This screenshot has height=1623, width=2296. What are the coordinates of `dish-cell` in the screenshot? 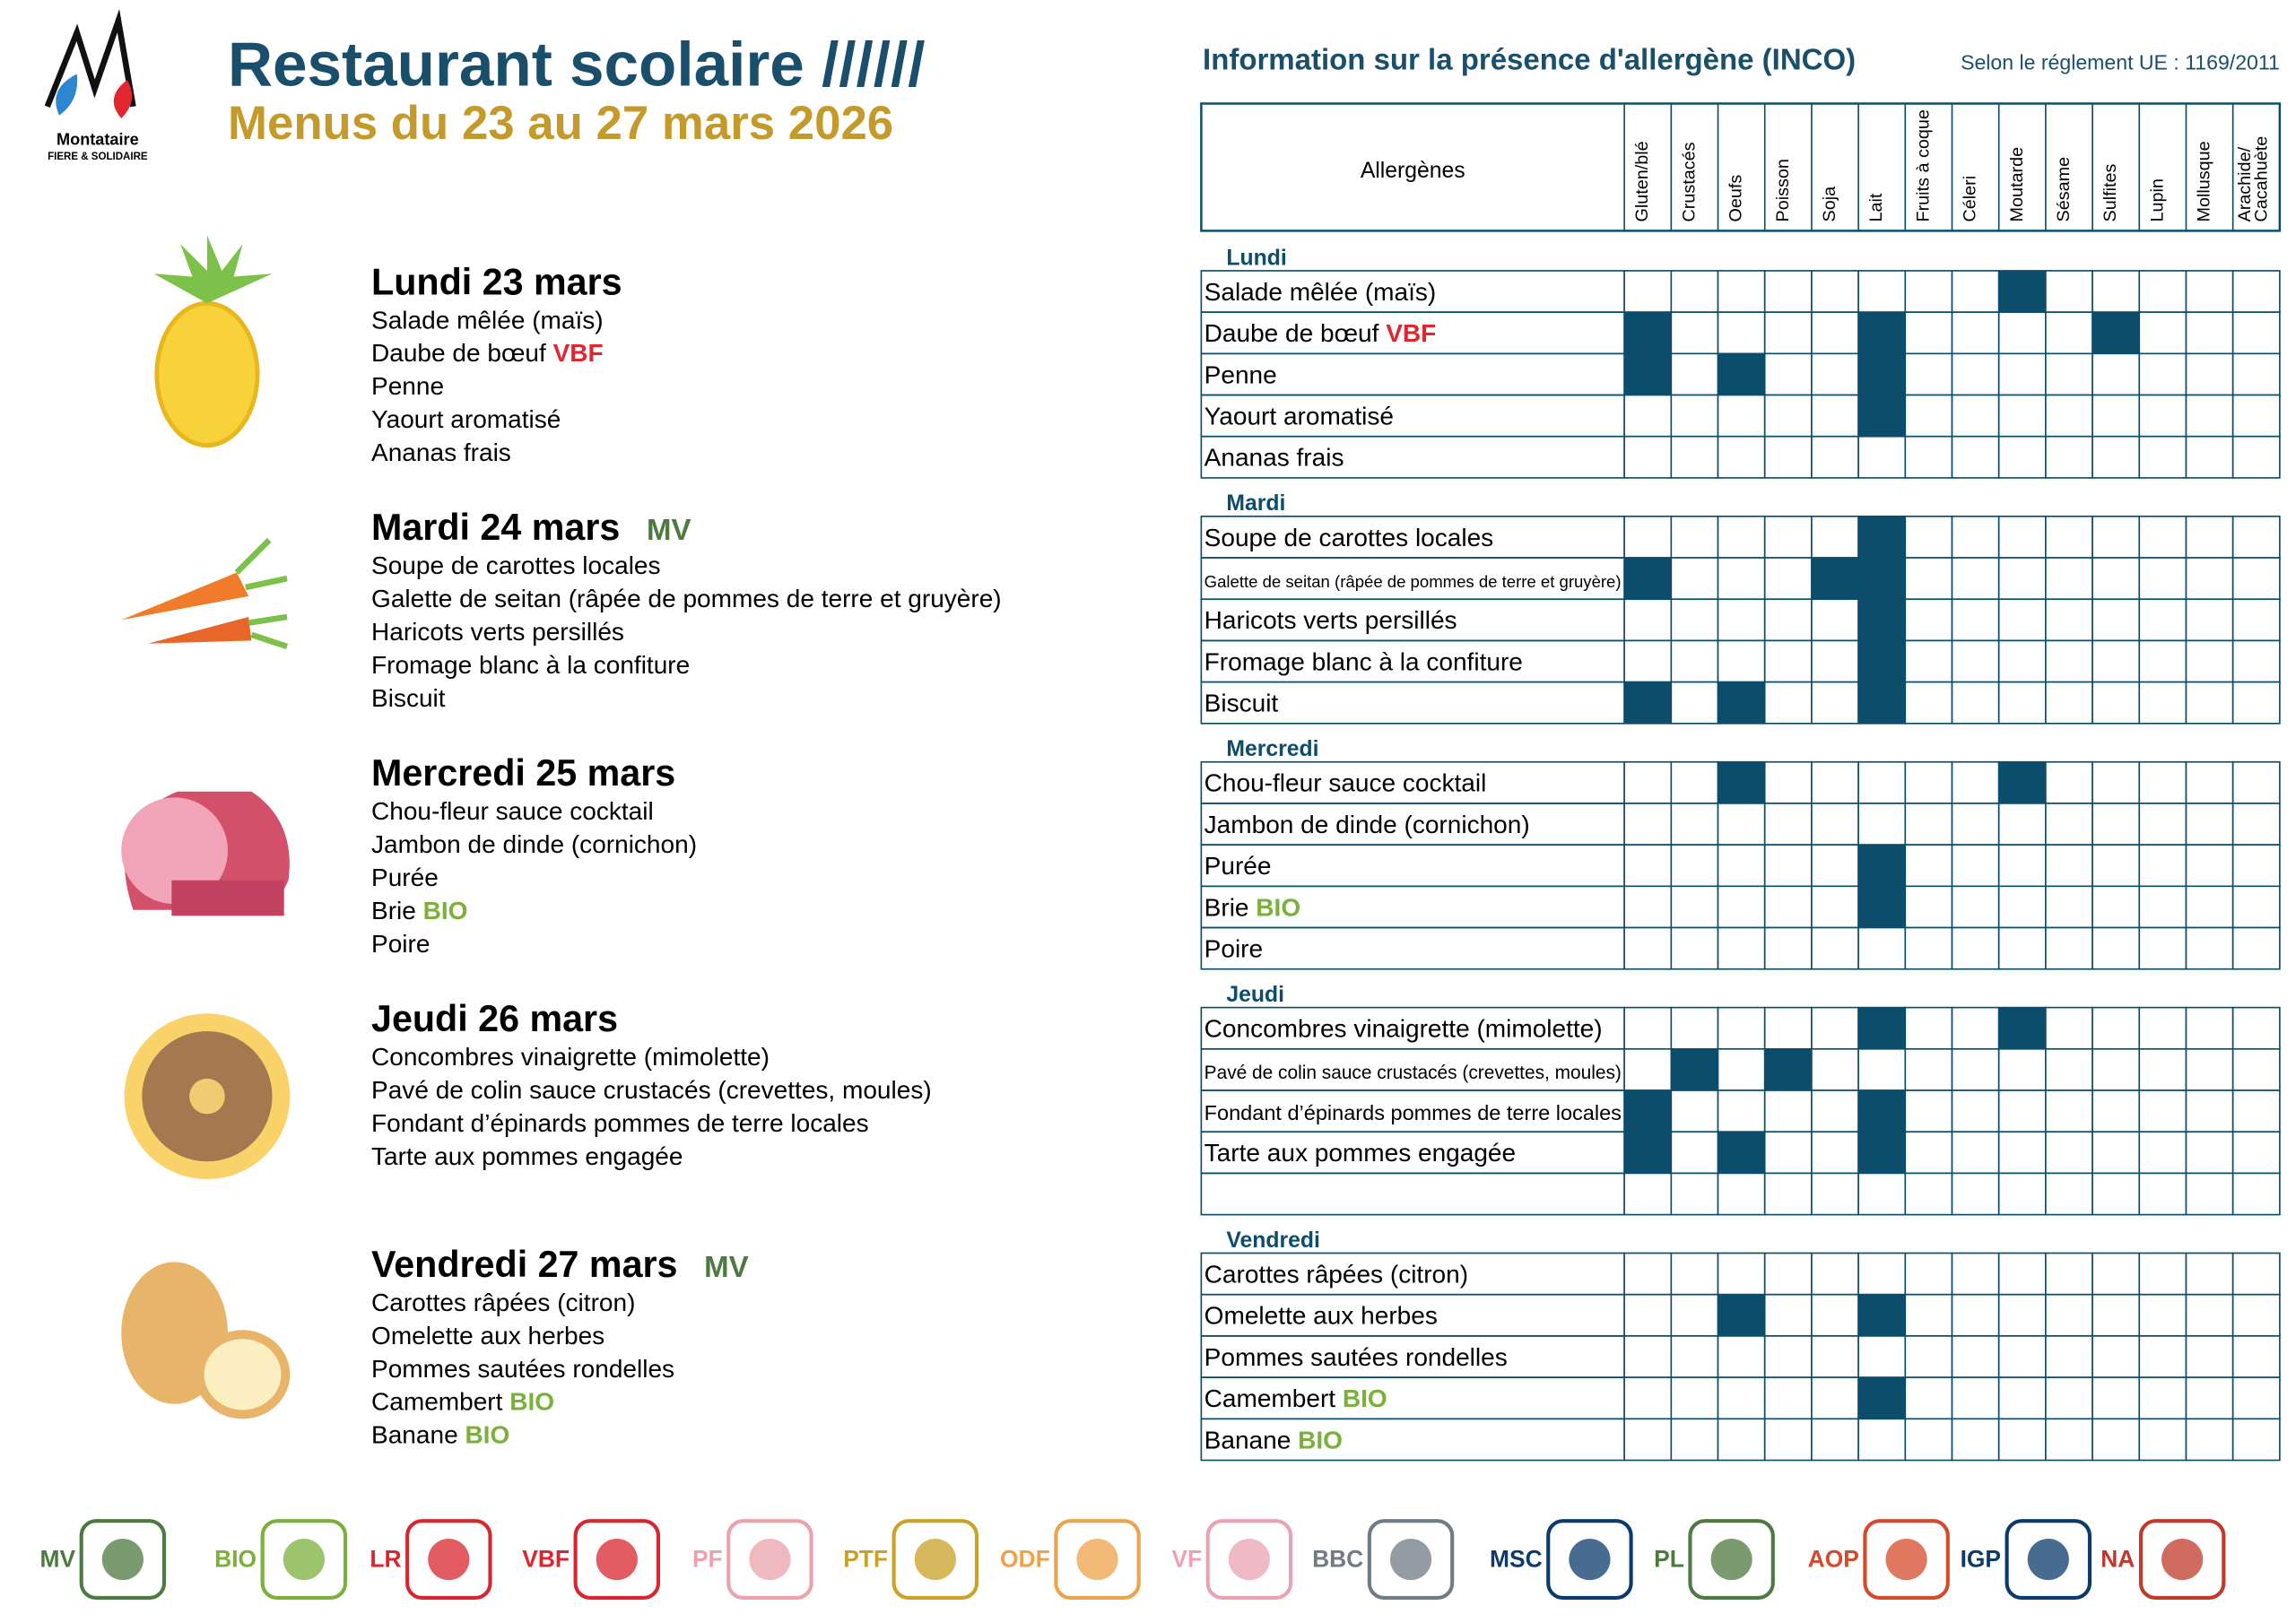 It's located at (1412, 1194).